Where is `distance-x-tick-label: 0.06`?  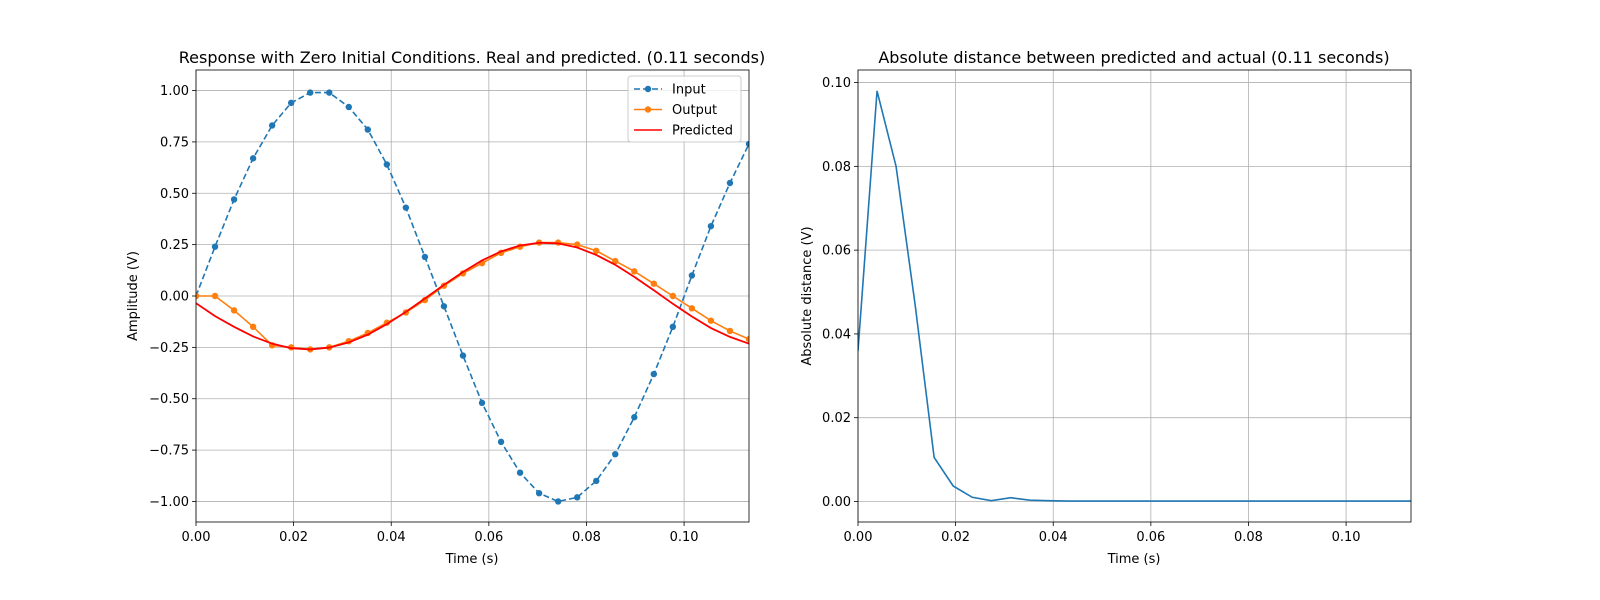 distance-x-tick-label: 0.06 is located at coordinates (1150, 537).